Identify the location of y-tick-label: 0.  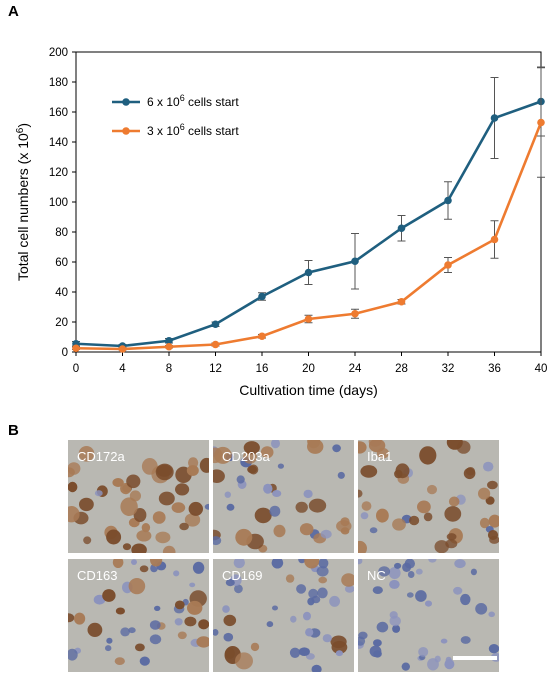
(65, 353).